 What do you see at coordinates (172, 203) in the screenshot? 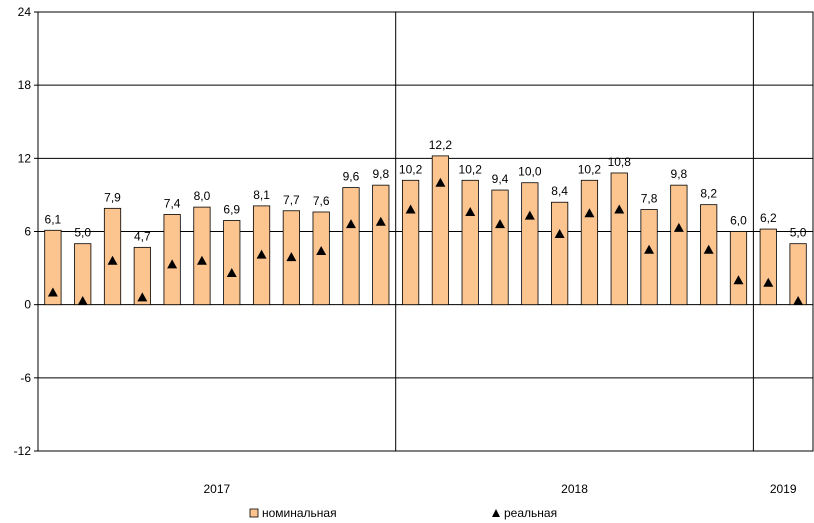
I see `bar-value-label: 7,4` at bounding box center [172, 203].